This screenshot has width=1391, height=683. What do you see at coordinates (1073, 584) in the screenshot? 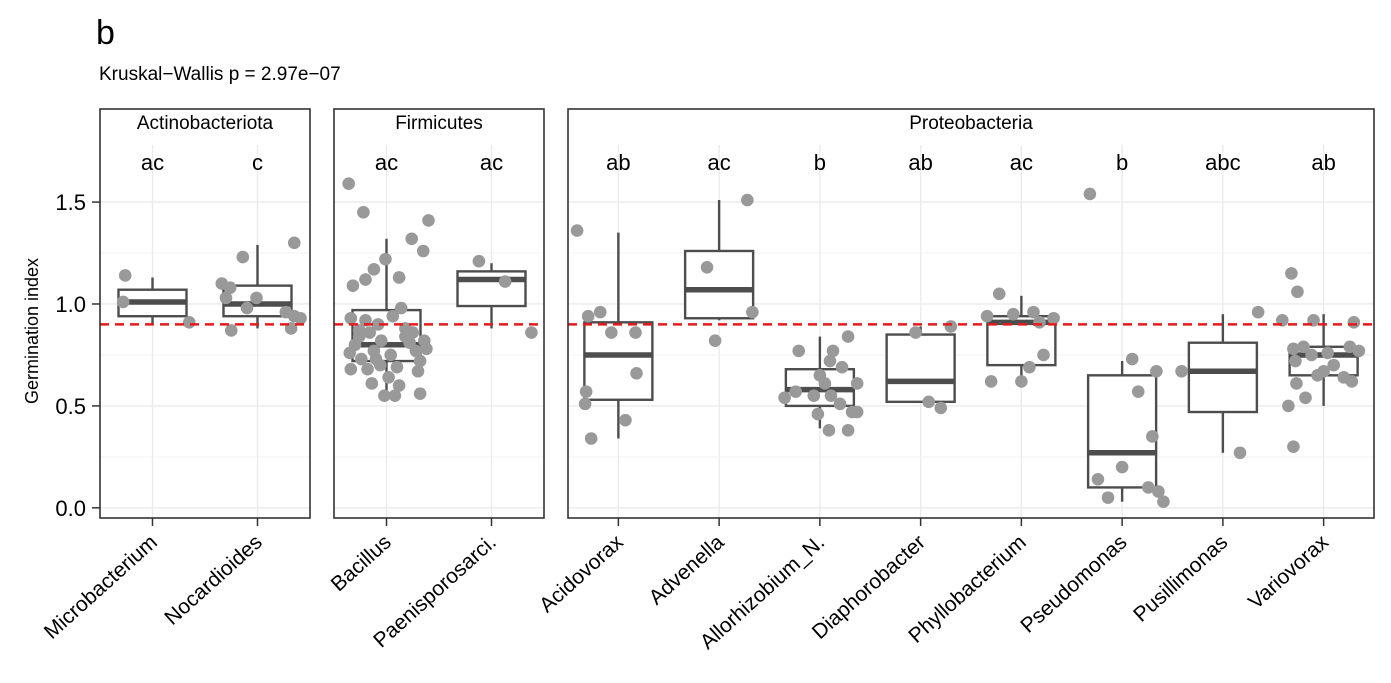
I see `x-tick-label: Pseudomonas` at bounding box center [1073, 584].